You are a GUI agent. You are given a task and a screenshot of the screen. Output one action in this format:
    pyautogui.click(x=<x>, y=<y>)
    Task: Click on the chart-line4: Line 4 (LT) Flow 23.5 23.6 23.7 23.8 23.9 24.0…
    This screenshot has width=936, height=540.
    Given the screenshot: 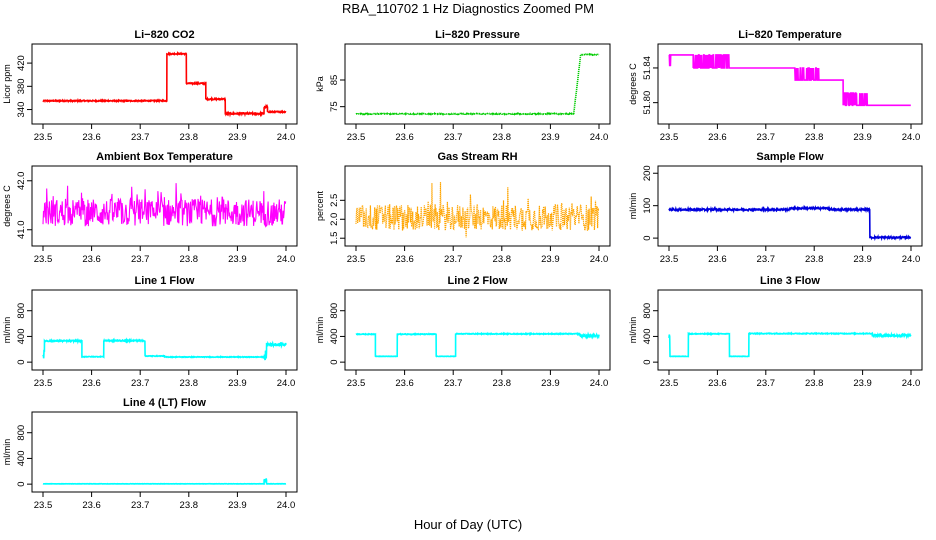 What is the action you would take?
    pyautogui.click(x=150, y=454)
    